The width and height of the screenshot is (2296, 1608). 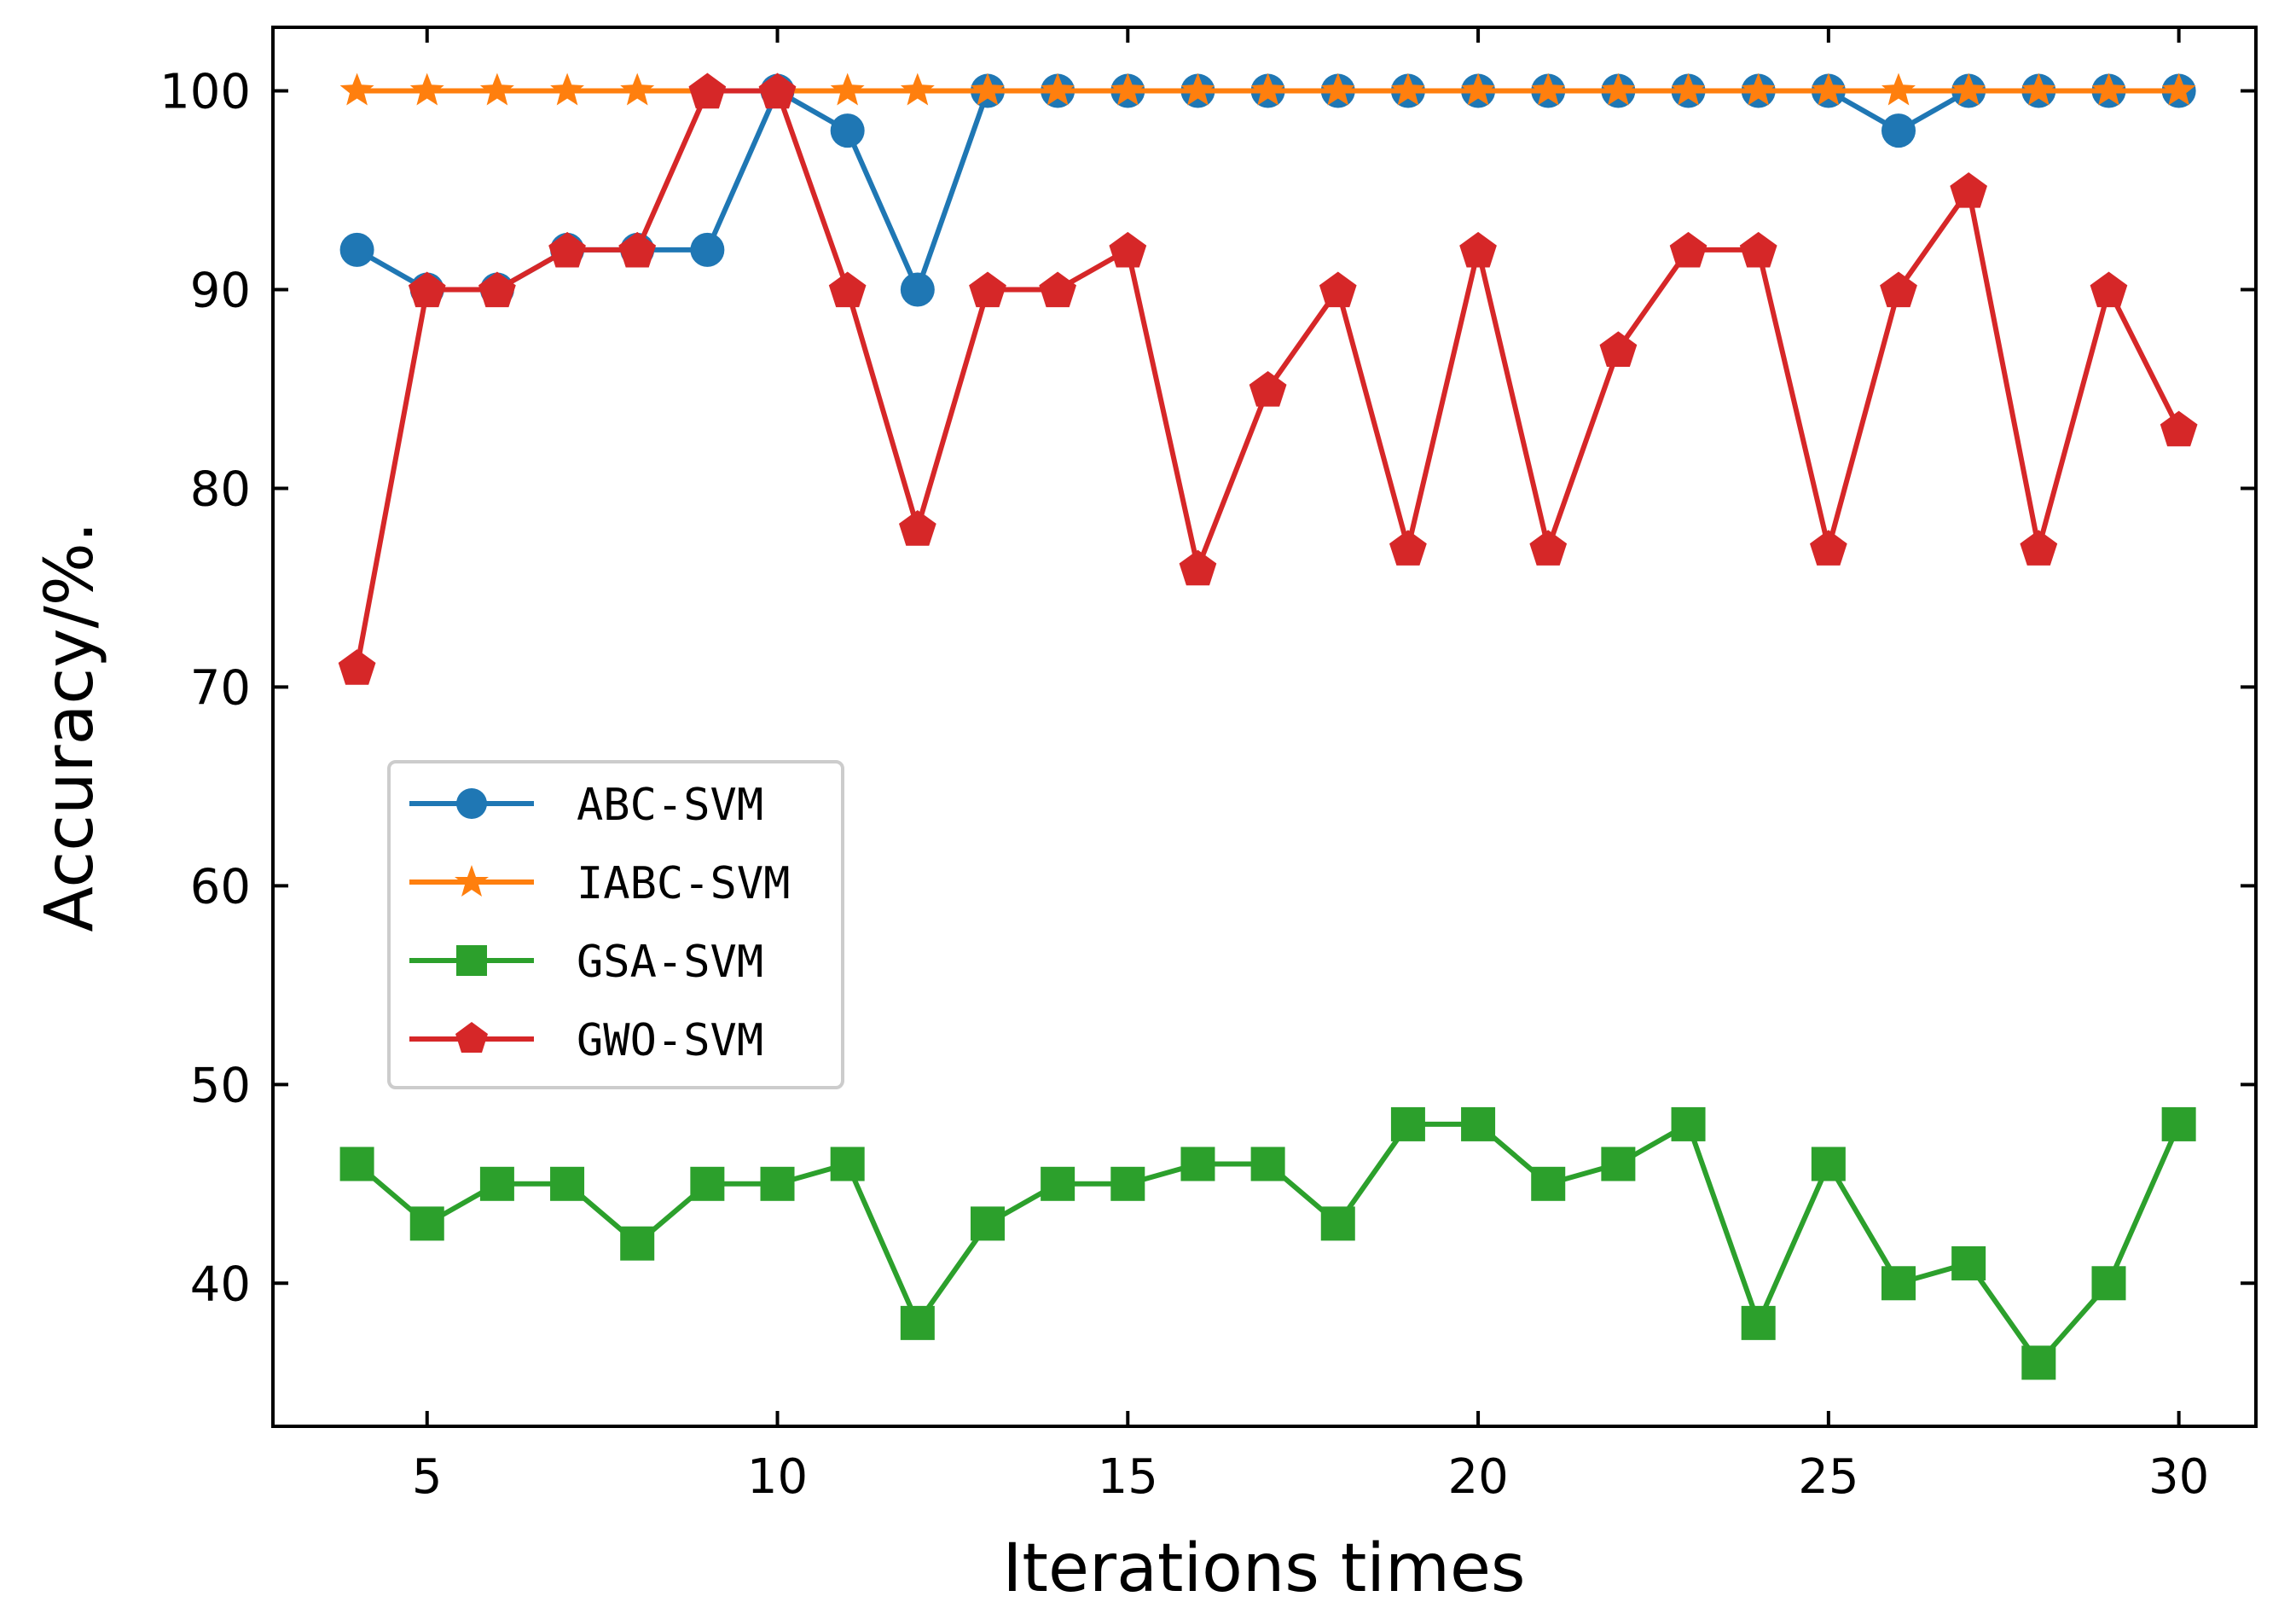 I want to click on series-gsa-svm, so click(x=1267, y=1243).